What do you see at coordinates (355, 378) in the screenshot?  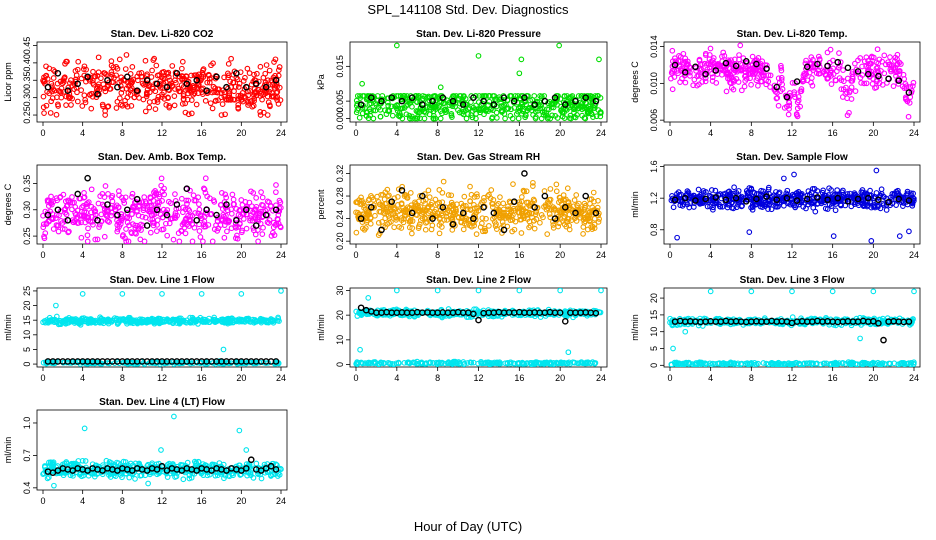 I see `x-tick-label: 0` at bounding box center [355, 378].